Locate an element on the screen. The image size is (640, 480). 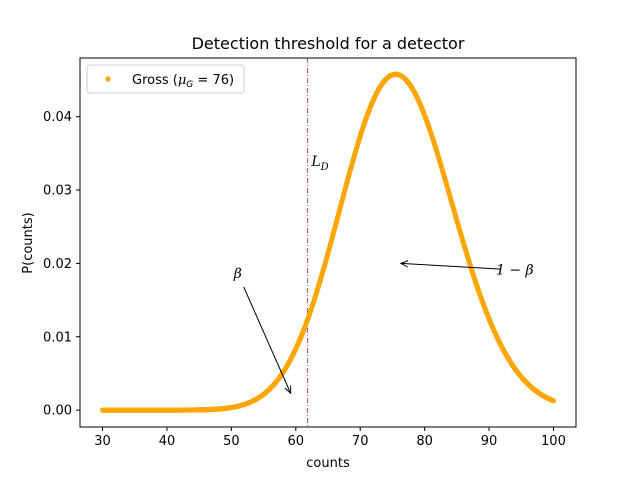
y-tick-label: 0.03 is located at coordinates (57, 191).